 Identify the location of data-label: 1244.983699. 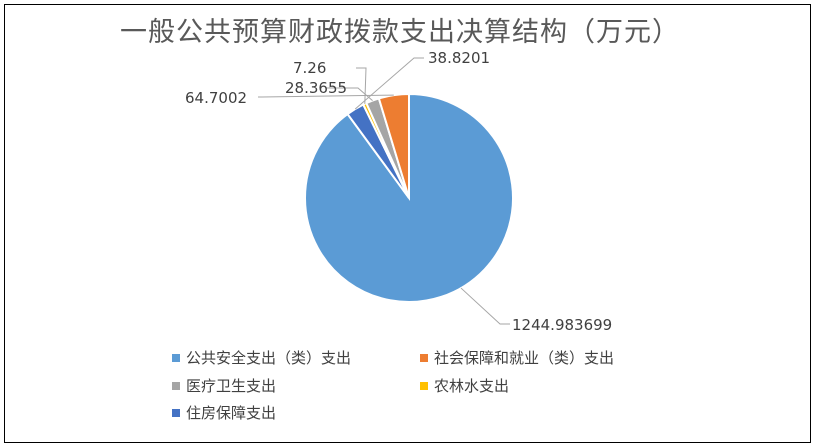
(562, 325).